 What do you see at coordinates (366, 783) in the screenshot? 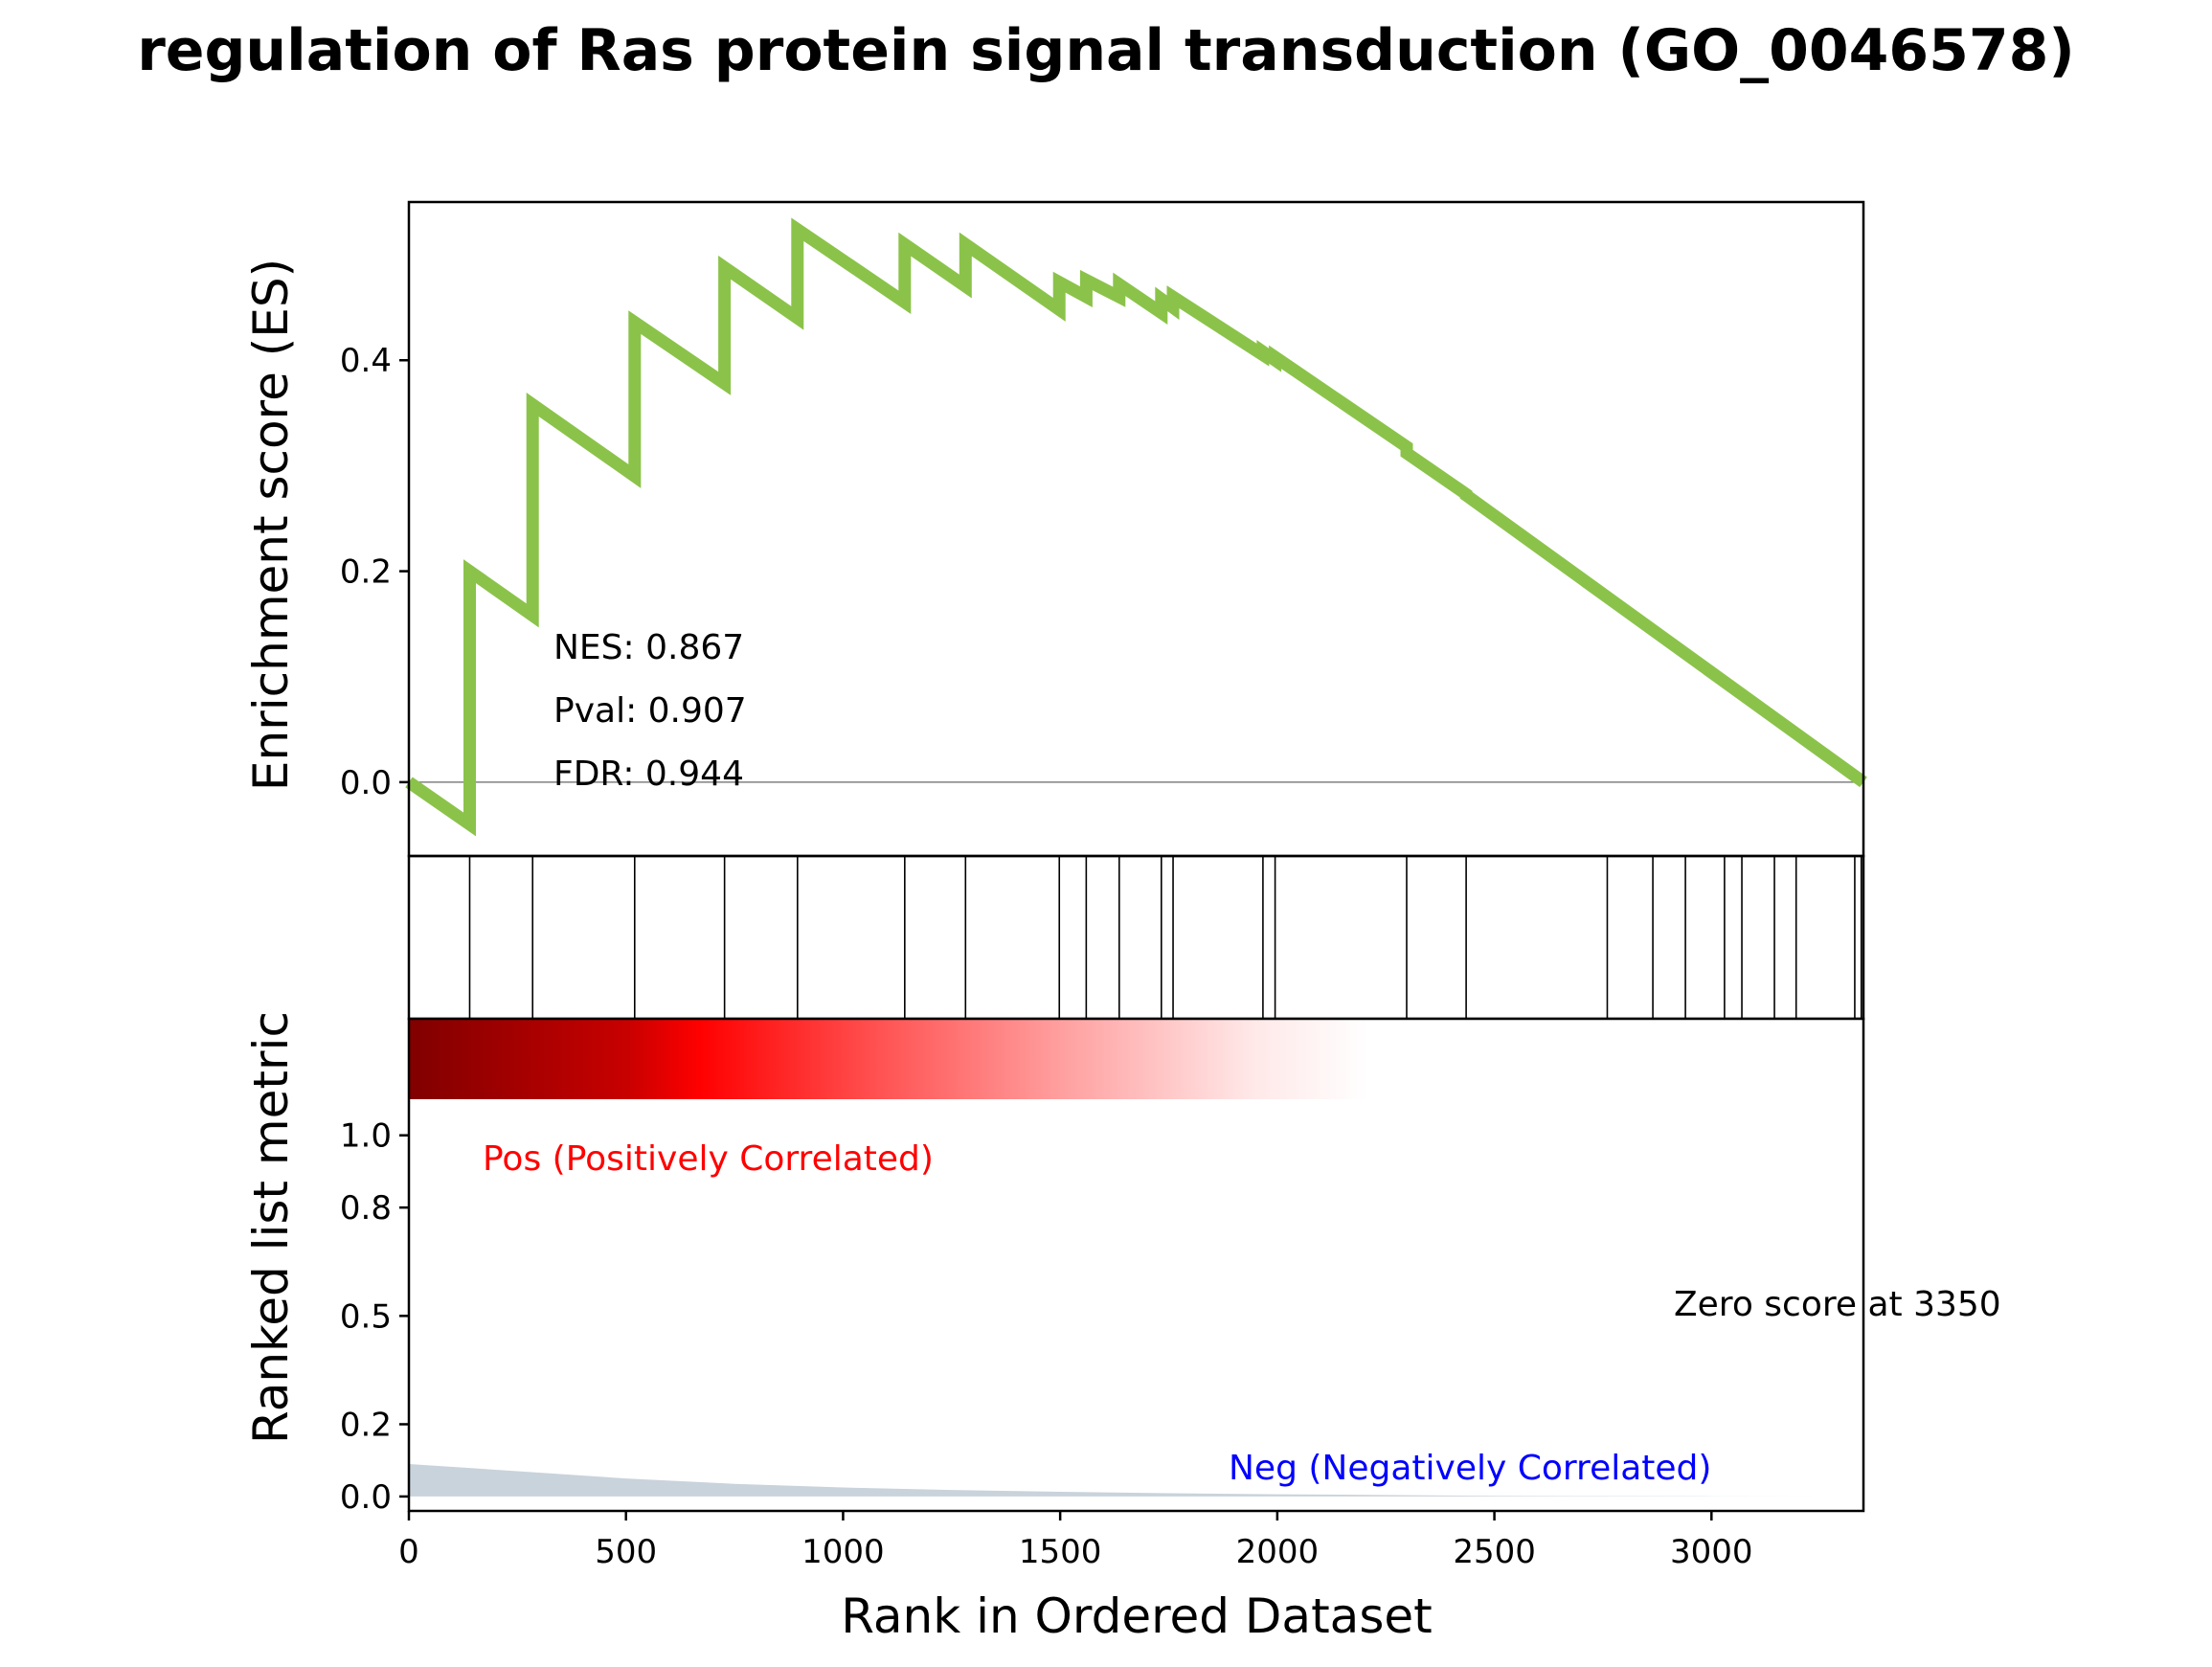
I see `es-y-tick-label: 0.0` at bounding box center [366, 783].